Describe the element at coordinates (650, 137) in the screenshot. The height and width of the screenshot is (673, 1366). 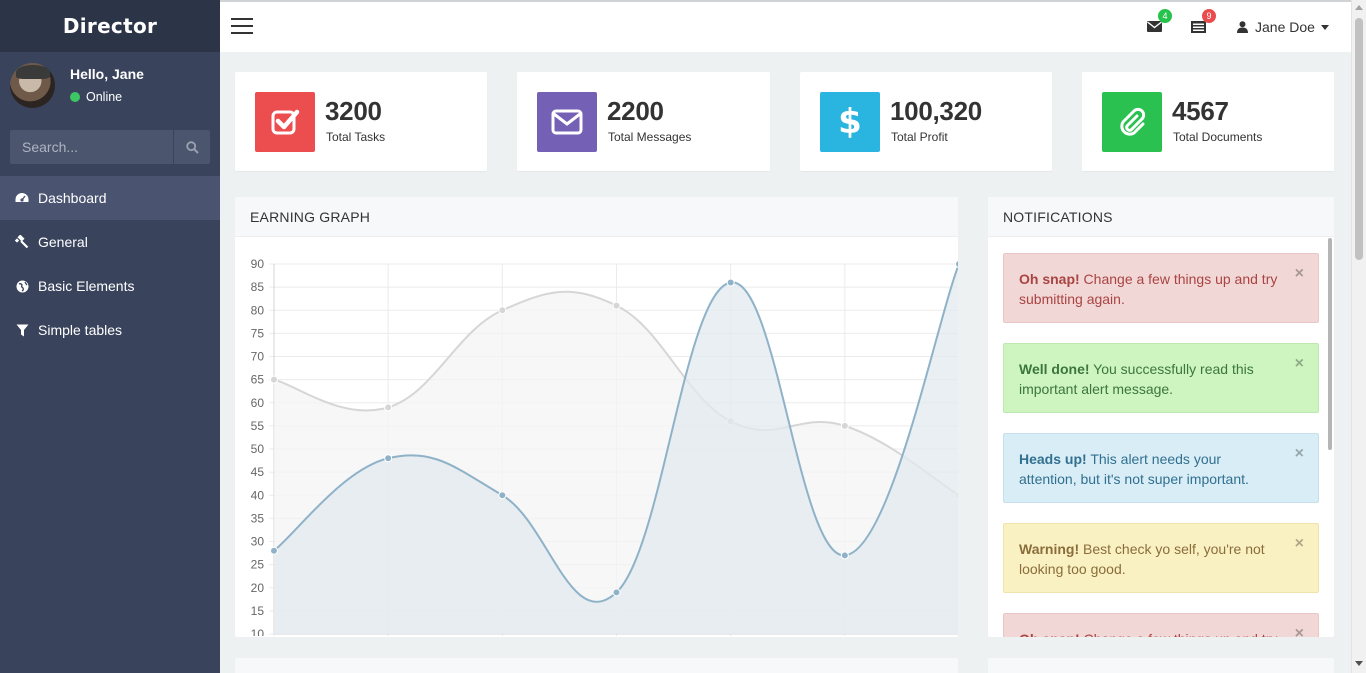
I see `stat-label: Total Messages` at that location.